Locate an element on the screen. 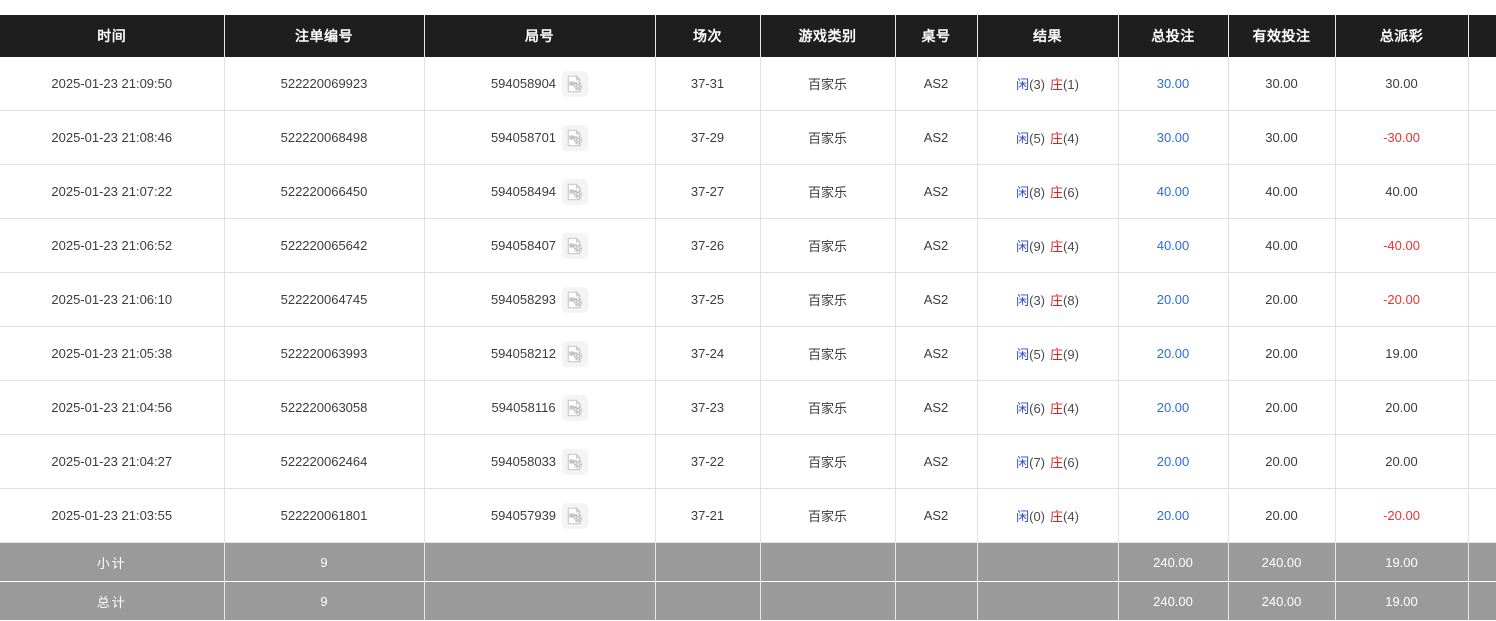 The width and height of the screenshot is (1496, 621). cell-time: 2025-01-23 21:07:22 is located at coordinates (112, 191).